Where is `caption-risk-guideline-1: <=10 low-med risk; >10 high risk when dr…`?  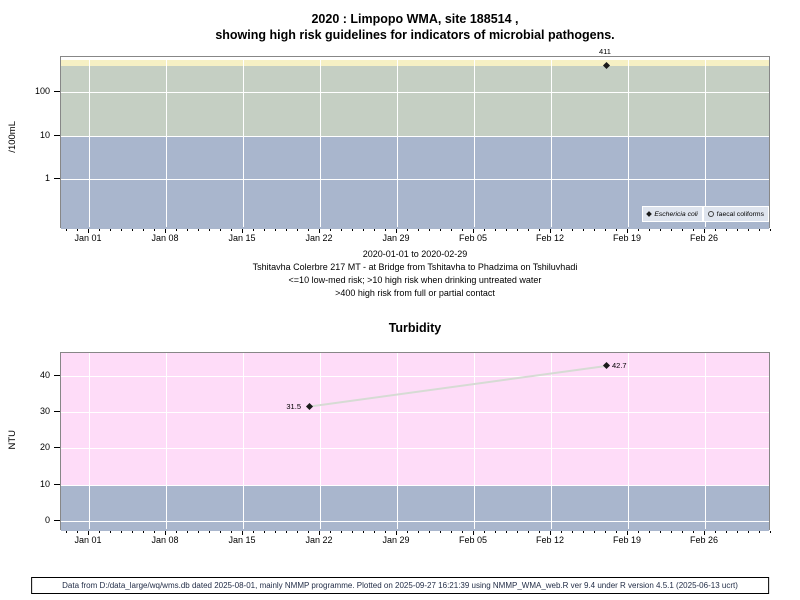
caption-risk-guideline-1: <=10 low-med risk; >10 high risk when dr… is located at coordinates (415, 280).